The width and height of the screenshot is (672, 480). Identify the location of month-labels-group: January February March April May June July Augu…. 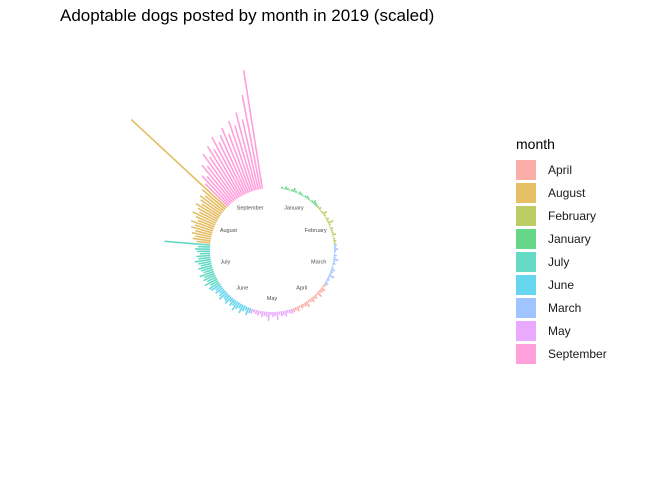
(273, 253).